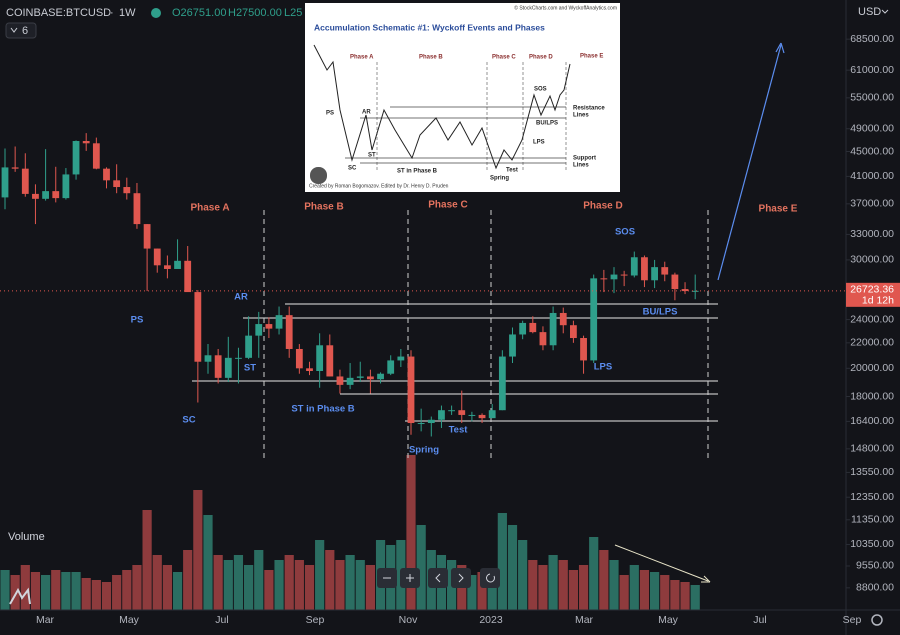 Image resolution: width=900 pixels, height=635 pixels. I want to click on x-tick-label: Sep, so click(315, 620).